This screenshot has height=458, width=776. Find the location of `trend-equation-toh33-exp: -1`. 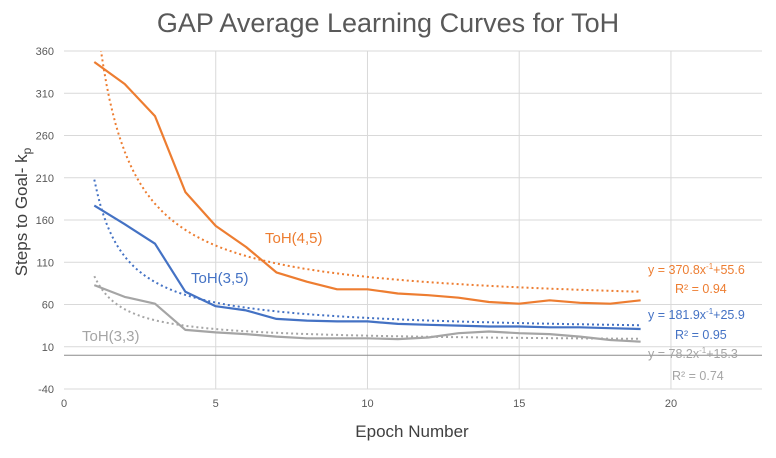

trend-equation-toh33-exp: -1 is located at coordinates (703, 350).